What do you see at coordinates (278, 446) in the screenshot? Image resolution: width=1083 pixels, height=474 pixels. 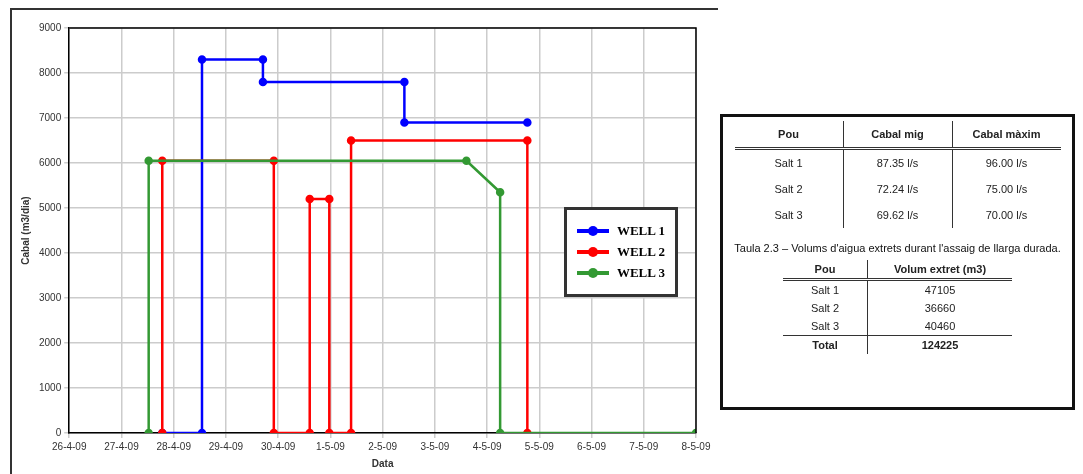 I see `x-tick-label: 30-4-09` at bounding box center [278, 446].